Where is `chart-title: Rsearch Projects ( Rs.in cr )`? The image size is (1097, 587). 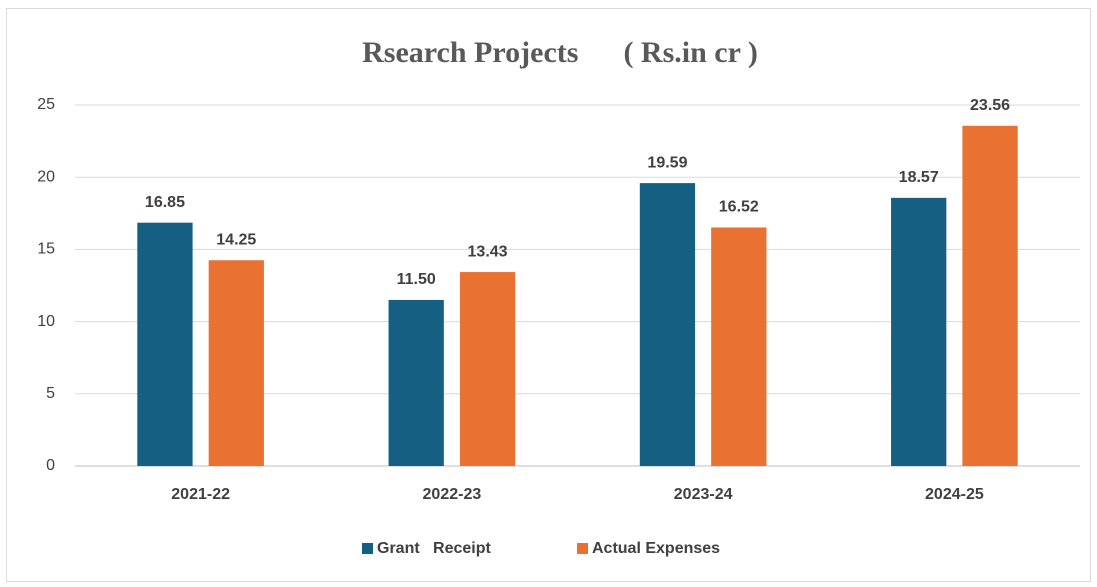 chart-title: Rsearch Projects ( Rs.in cr ) is located at coordinates (560, 52).